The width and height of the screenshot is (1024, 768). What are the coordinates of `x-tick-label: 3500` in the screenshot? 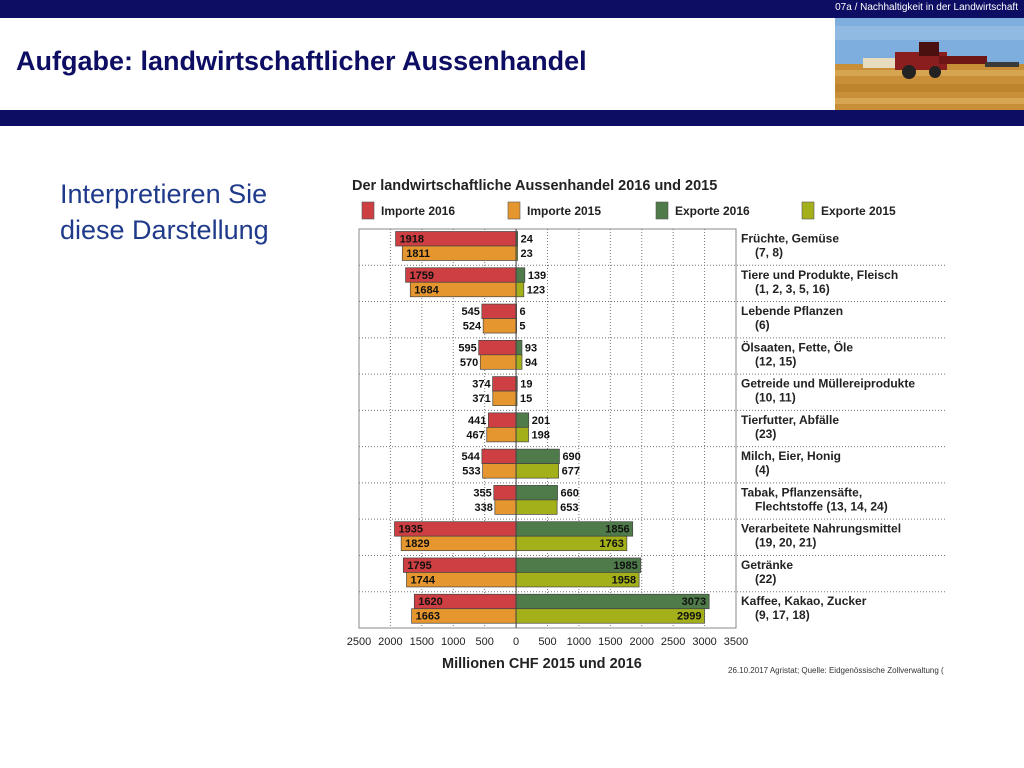 It's located at (736, 642).